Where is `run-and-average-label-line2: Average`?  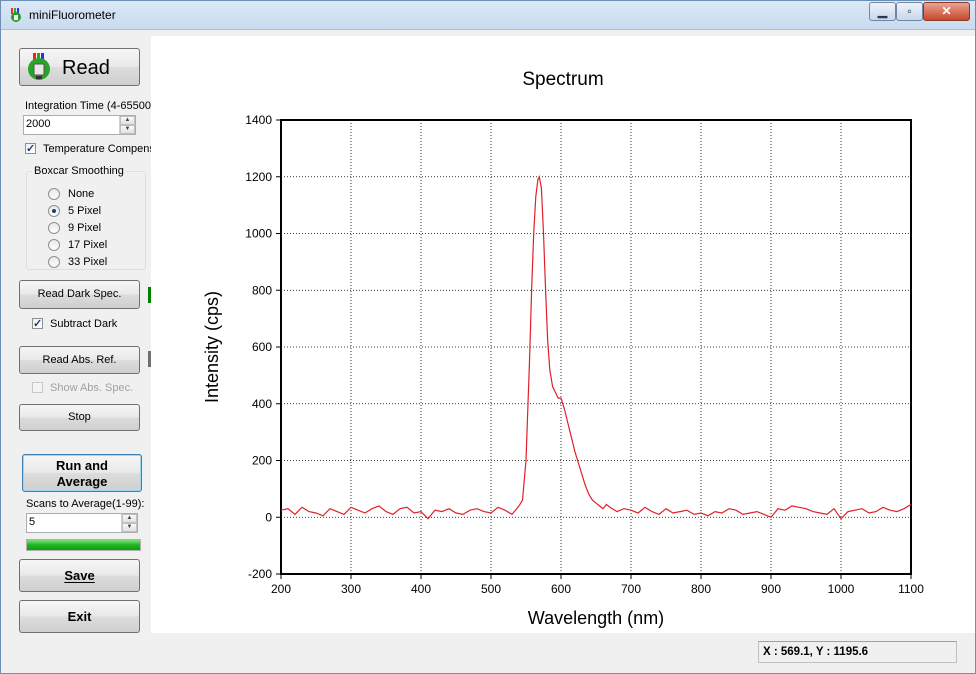
run-and-average-label-line2: Average is located at coordinates (82, 481).